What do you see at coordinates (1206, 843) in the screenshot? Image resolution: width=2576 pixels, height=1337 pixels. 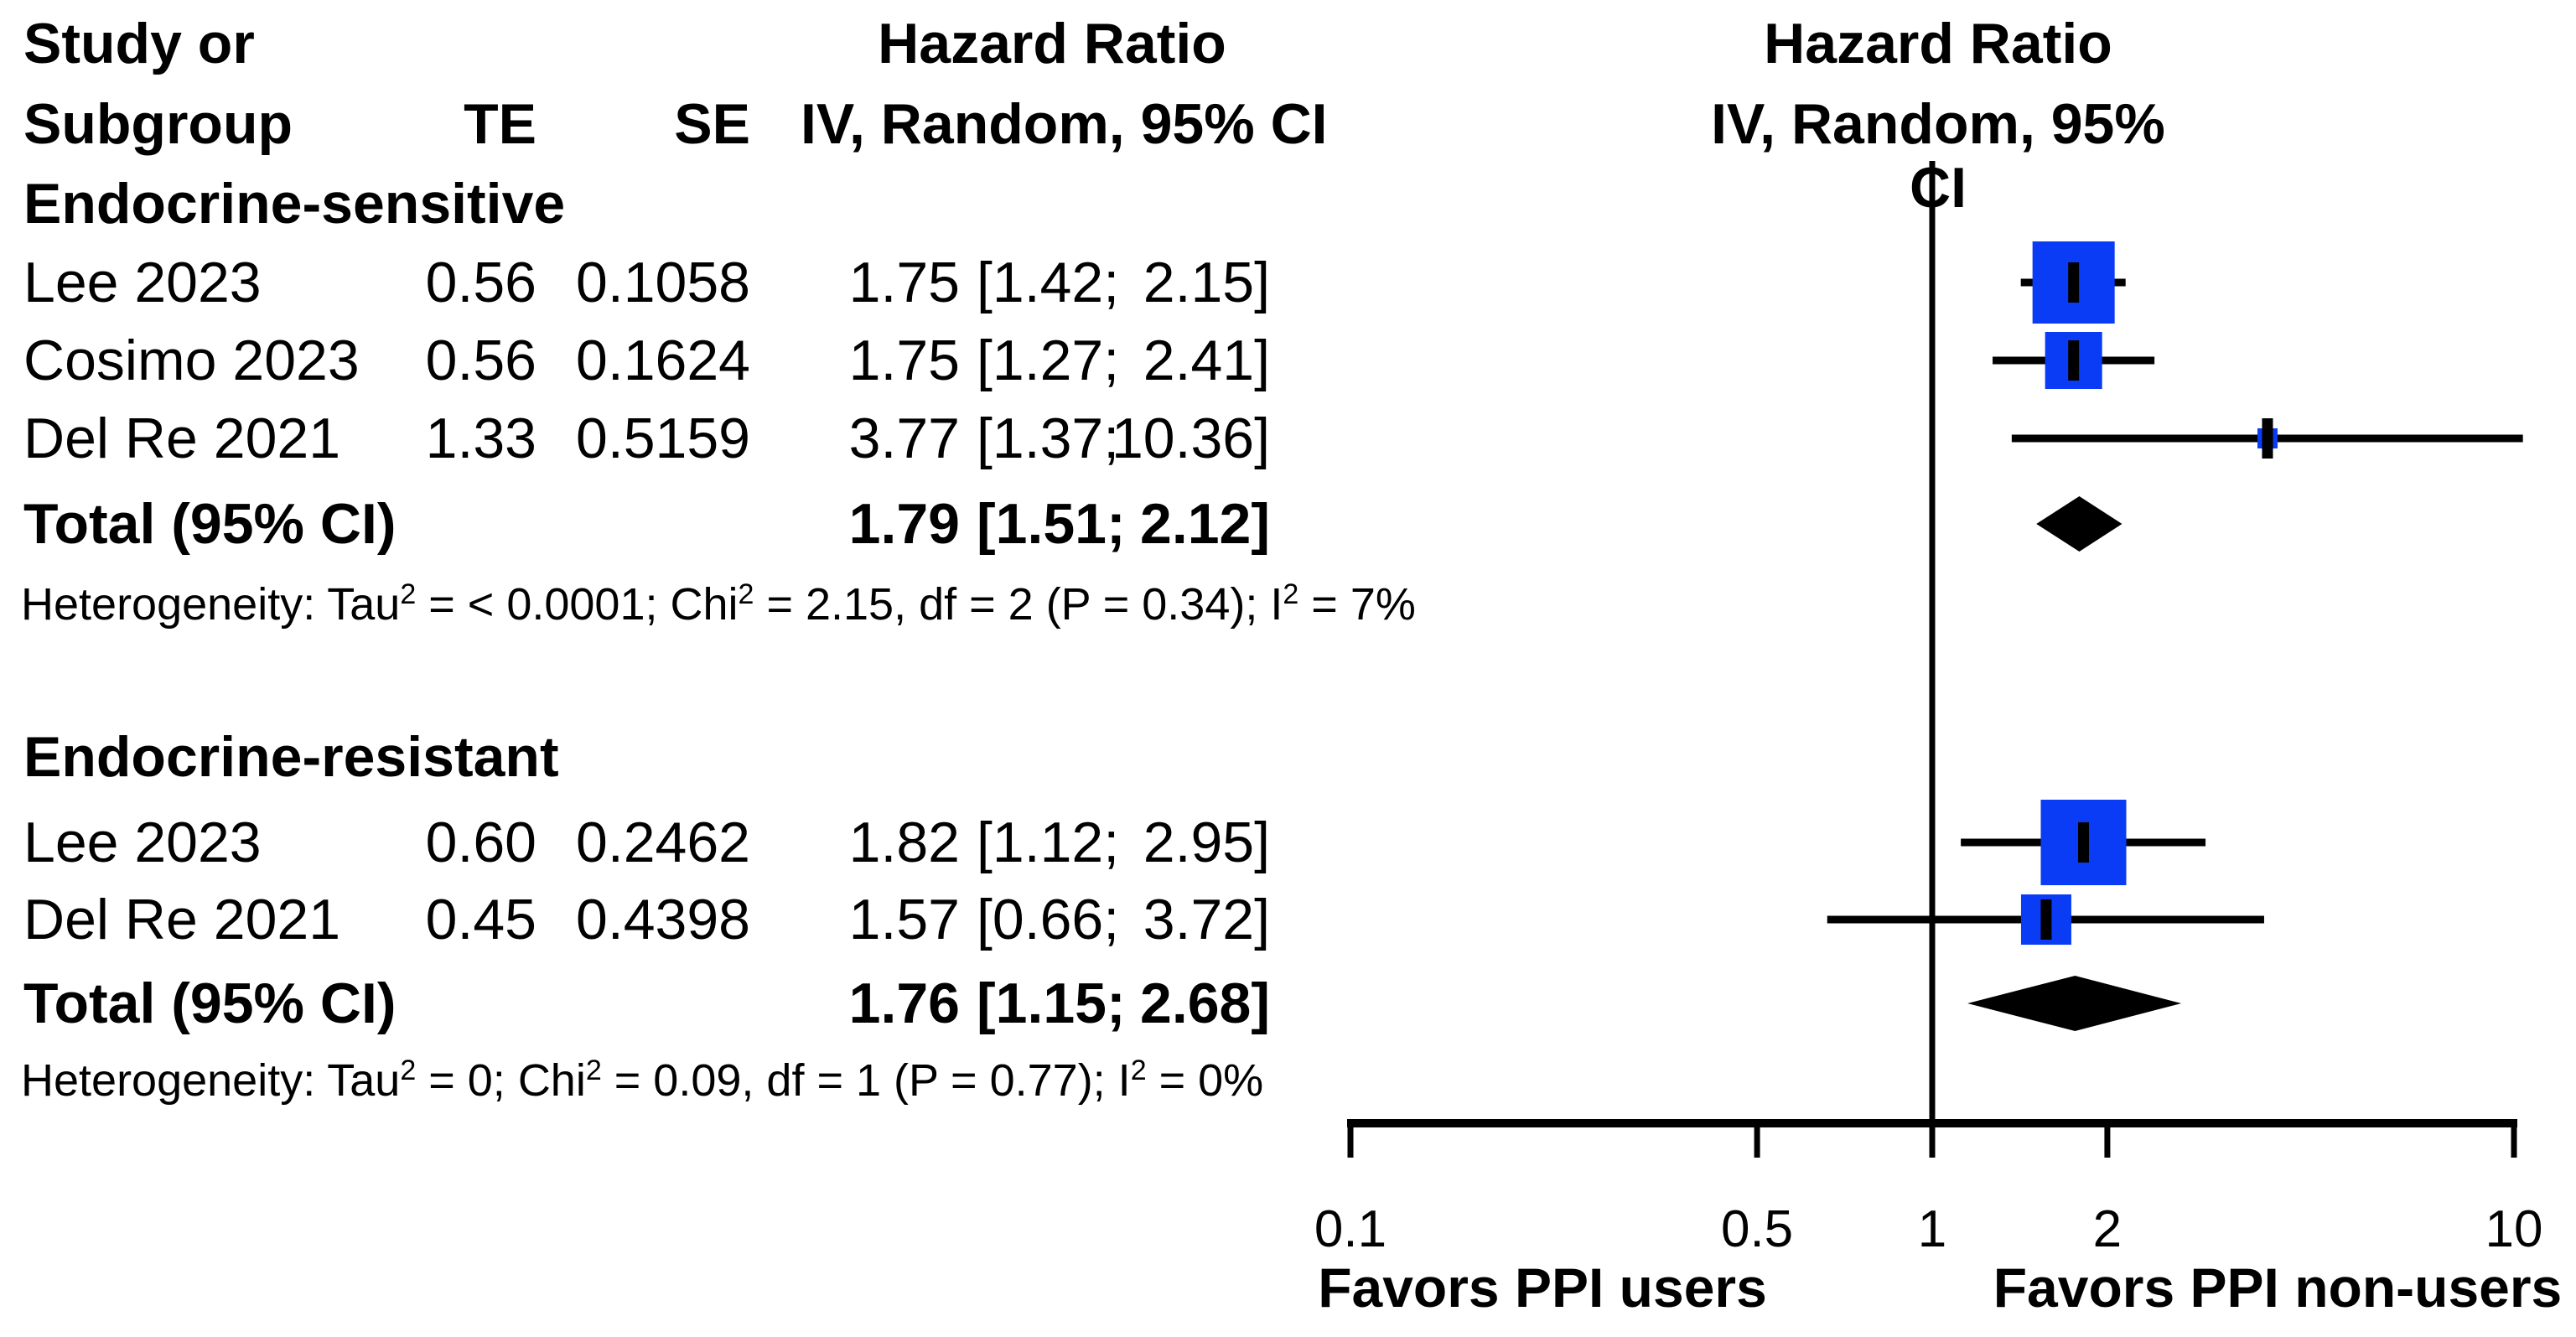 I see `ci-upper: 2.95]` at bounding box center [1206, 843].